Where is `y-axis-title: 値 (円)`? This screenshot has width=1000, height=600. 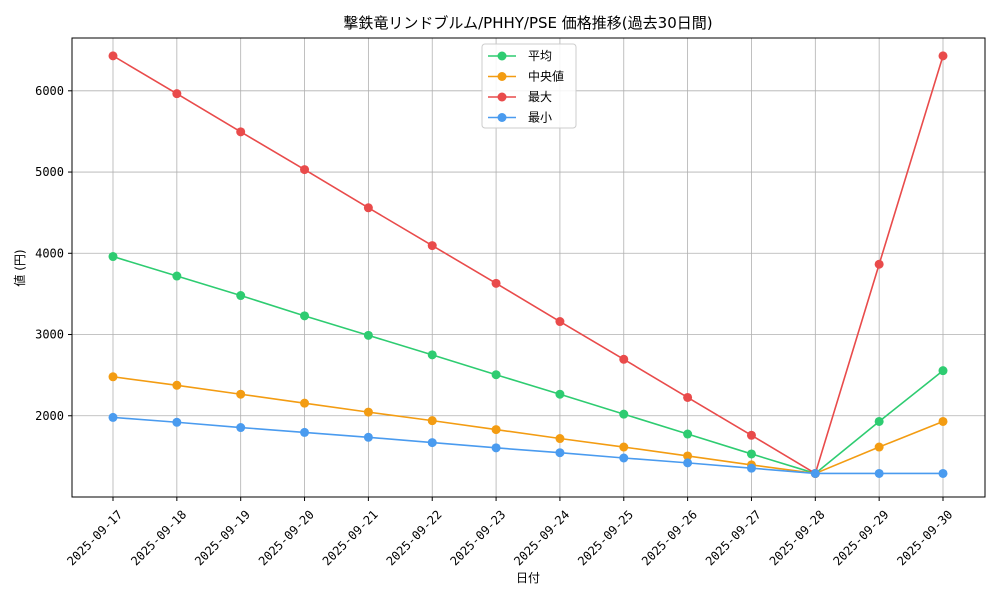
y-axis-title: 値 (円) is located at coordinates (19, 267).